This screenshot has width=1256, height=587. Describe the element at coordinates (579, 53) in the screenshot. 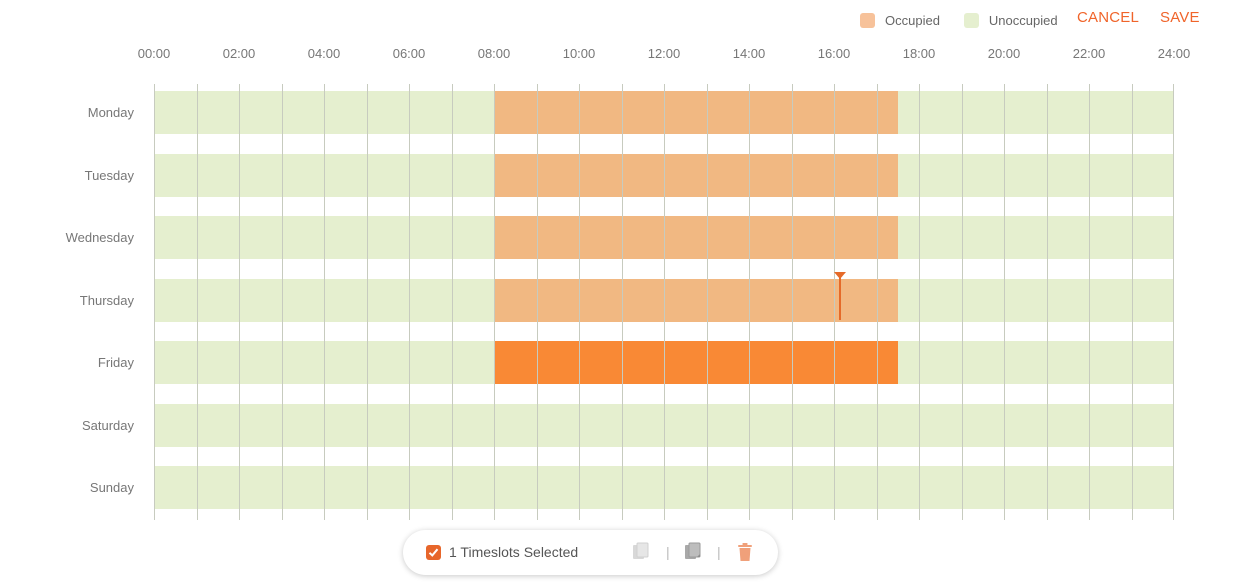

I see `hour-tick-label: 10:00` at that location.